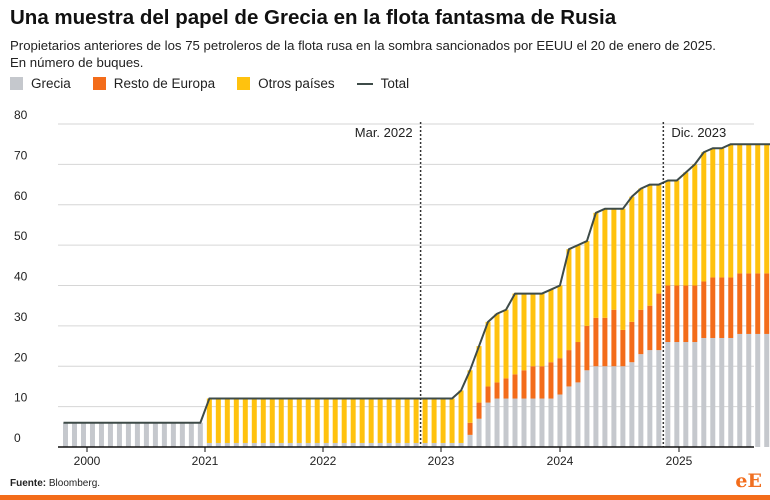 This screenshot has height=500, width=770. I want to click on legend-label-otros-paises: Otros países, so click(296, 83).